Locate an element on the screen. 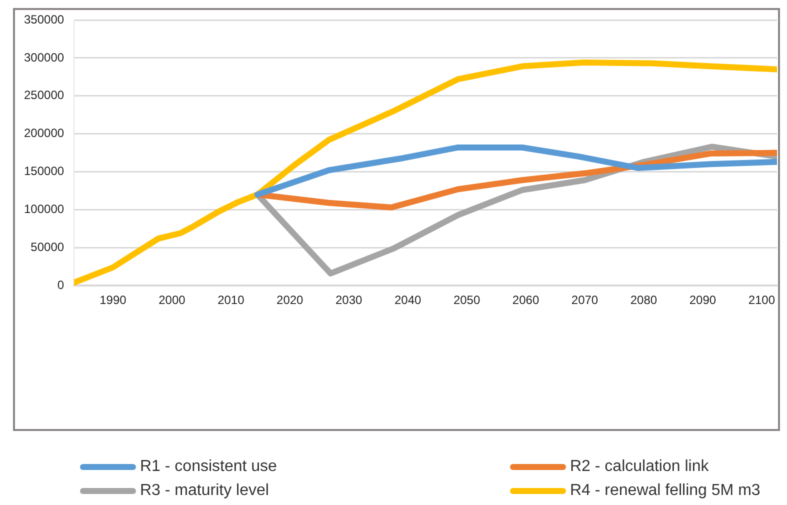 This screenshot has height=505, width=787. x-tick-label: 2100 is located at coordinates (762, 300).